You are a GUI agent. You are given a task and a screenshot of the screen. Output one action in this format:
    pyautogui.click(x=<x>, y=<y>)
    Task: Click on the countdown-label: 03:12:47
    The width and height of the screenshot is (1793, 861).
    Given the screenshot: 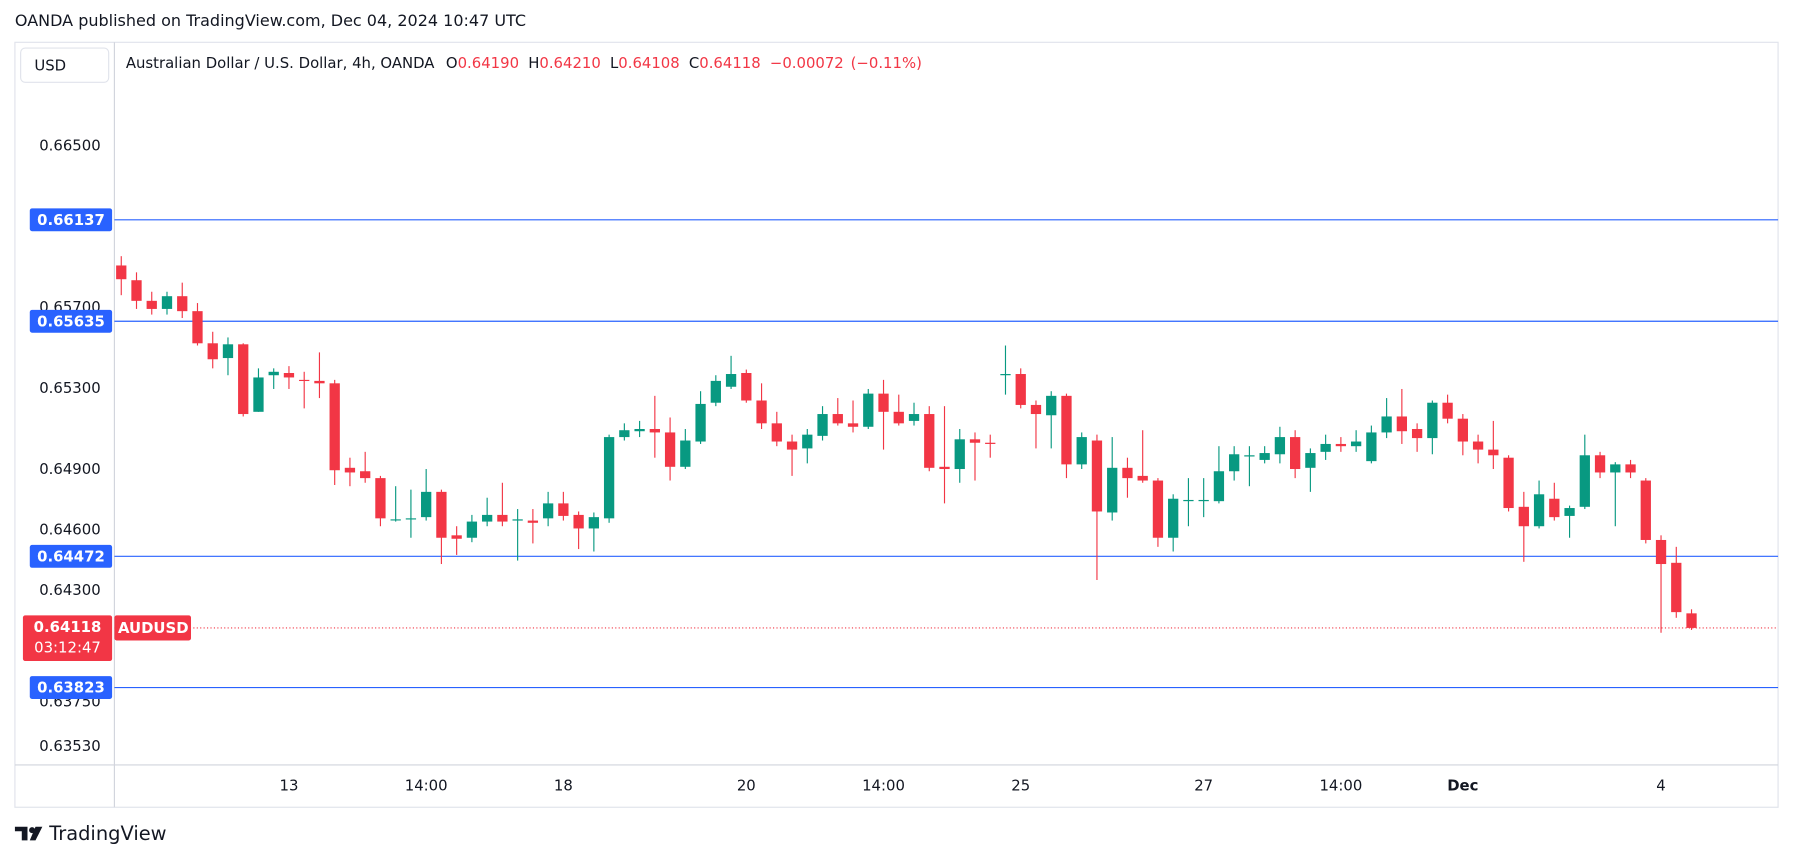 What is the action you would take?
    pyautogui.click(x=67, y=647)
    